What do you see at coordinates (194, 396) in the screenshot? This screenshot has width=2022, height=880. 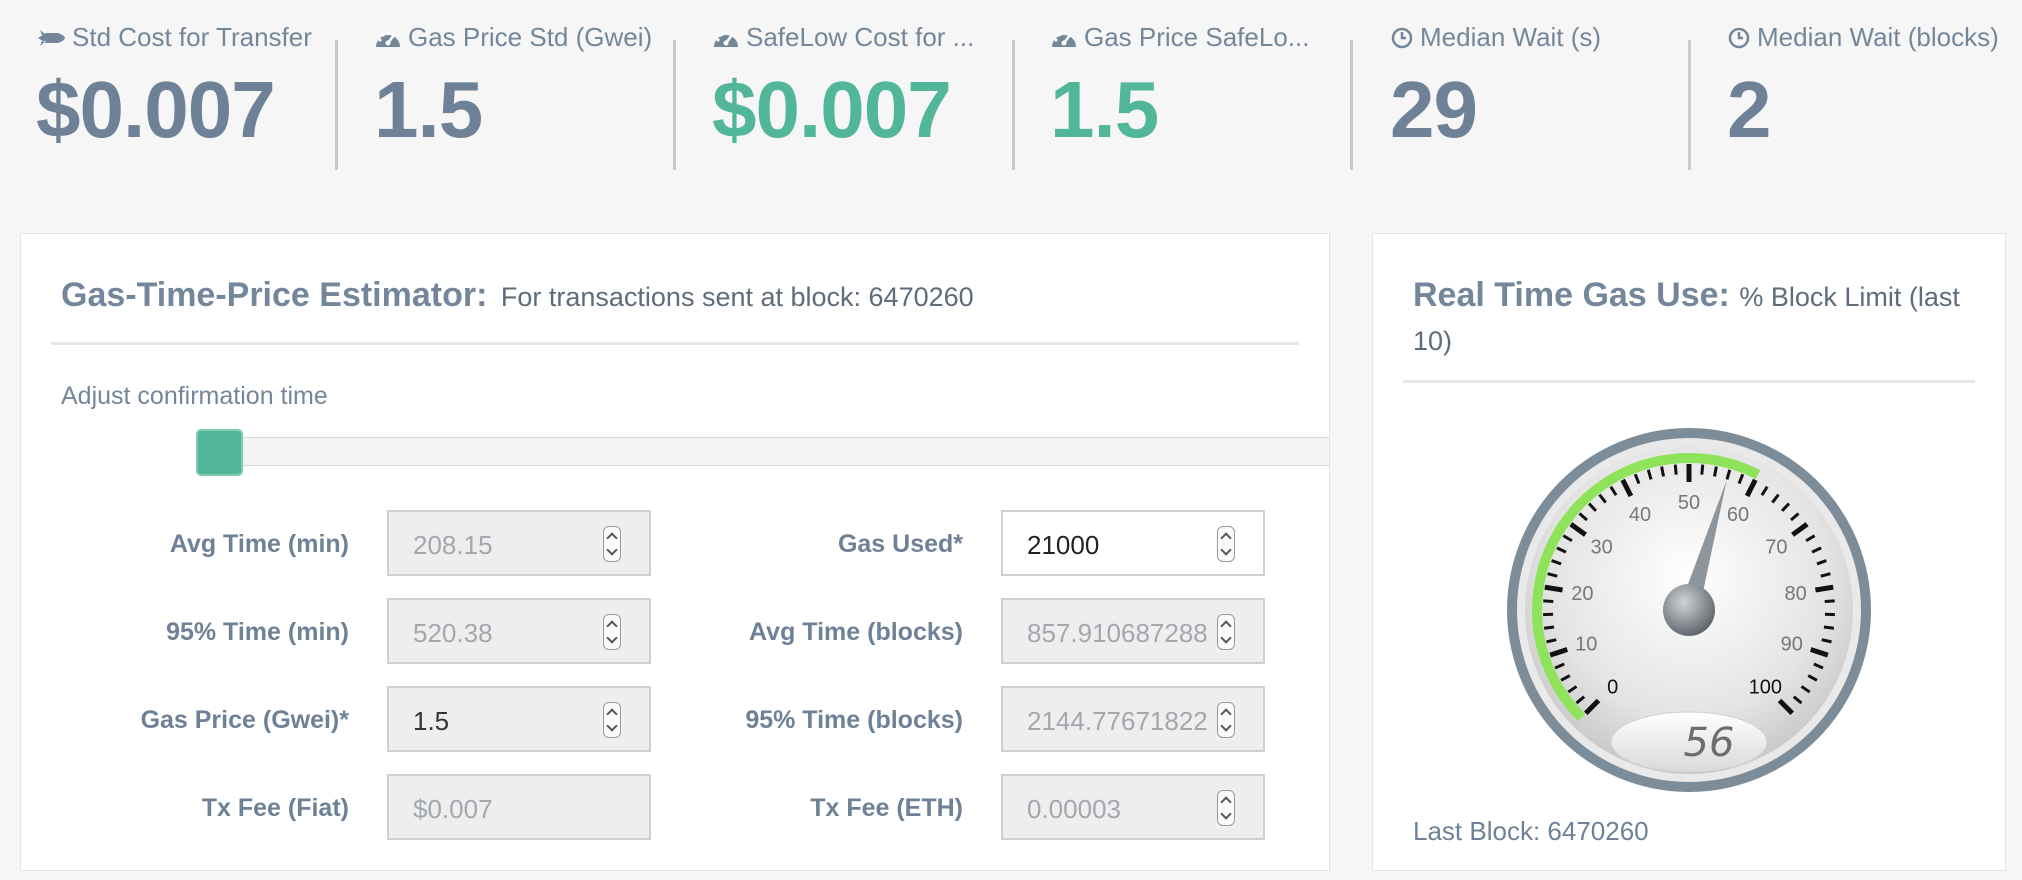 I see `slider-label: Adjust confirmation time` at bounding box center [194, 396].